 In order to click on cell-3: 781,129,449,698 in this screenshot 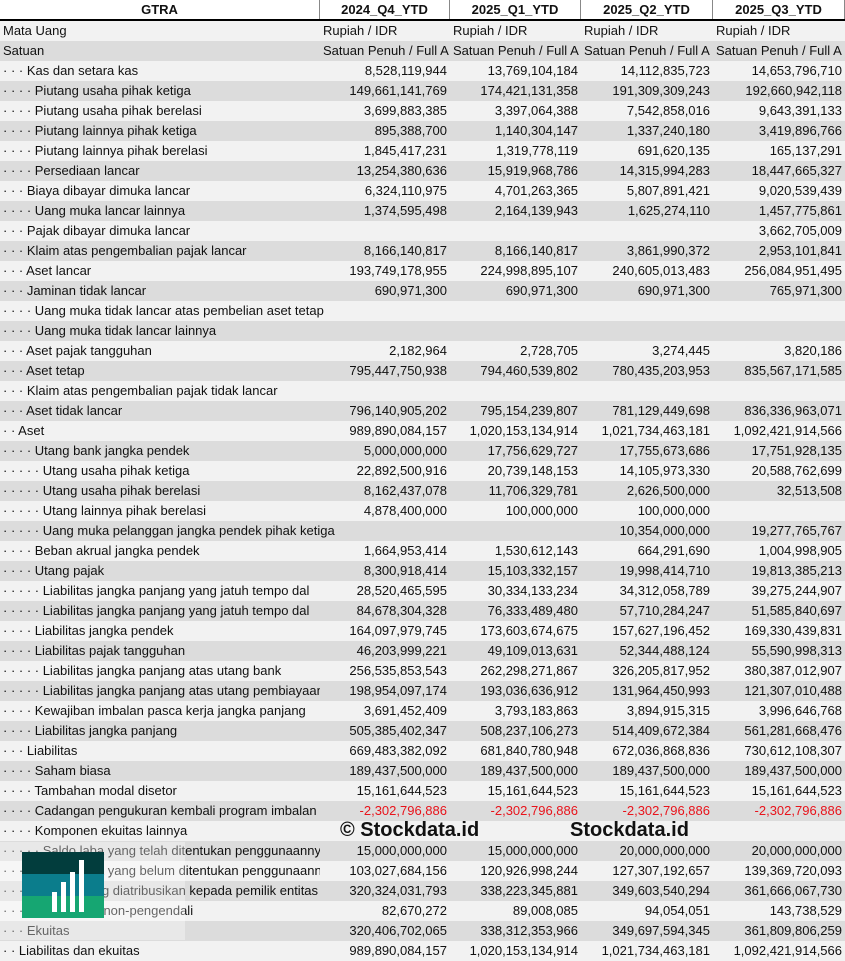, I will do `click(661, 410)`.